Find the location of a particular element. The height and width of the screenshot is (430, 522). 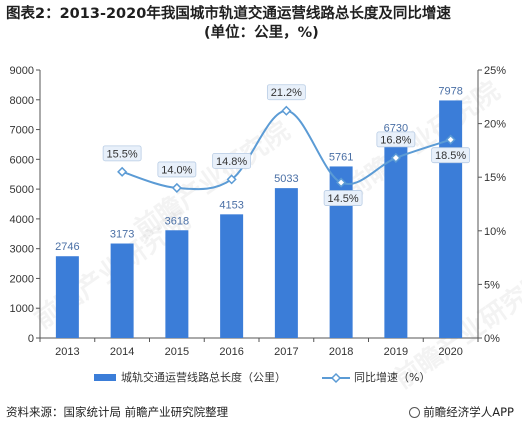

y-left-tick-label: 6000 is located at coordinates (22, 160).